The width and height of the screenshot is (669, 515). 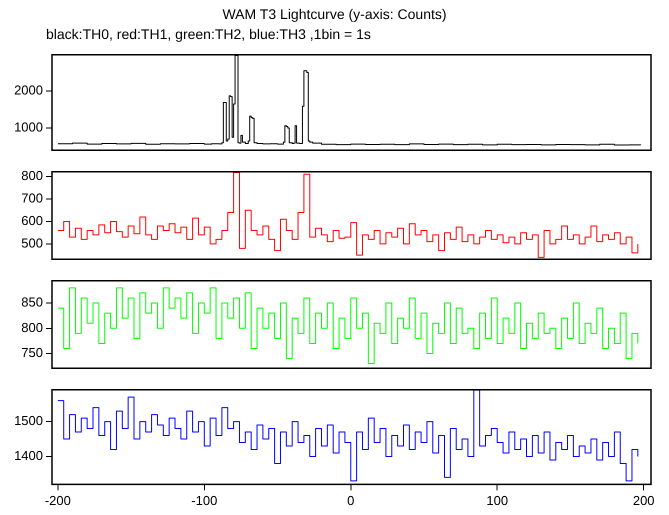 I want to click on y-tick-label: 700, so click(x=32, y=198).